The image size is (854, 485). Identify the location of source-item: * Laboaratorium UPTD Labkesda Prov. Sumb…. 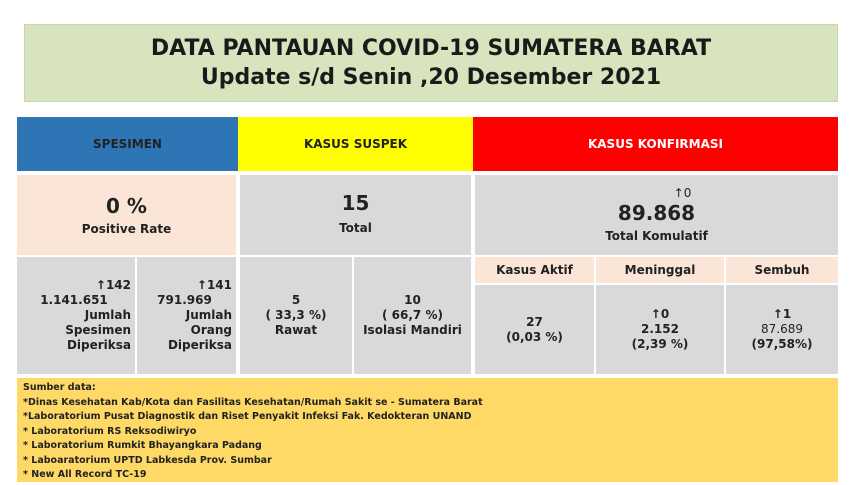
(147, 460).